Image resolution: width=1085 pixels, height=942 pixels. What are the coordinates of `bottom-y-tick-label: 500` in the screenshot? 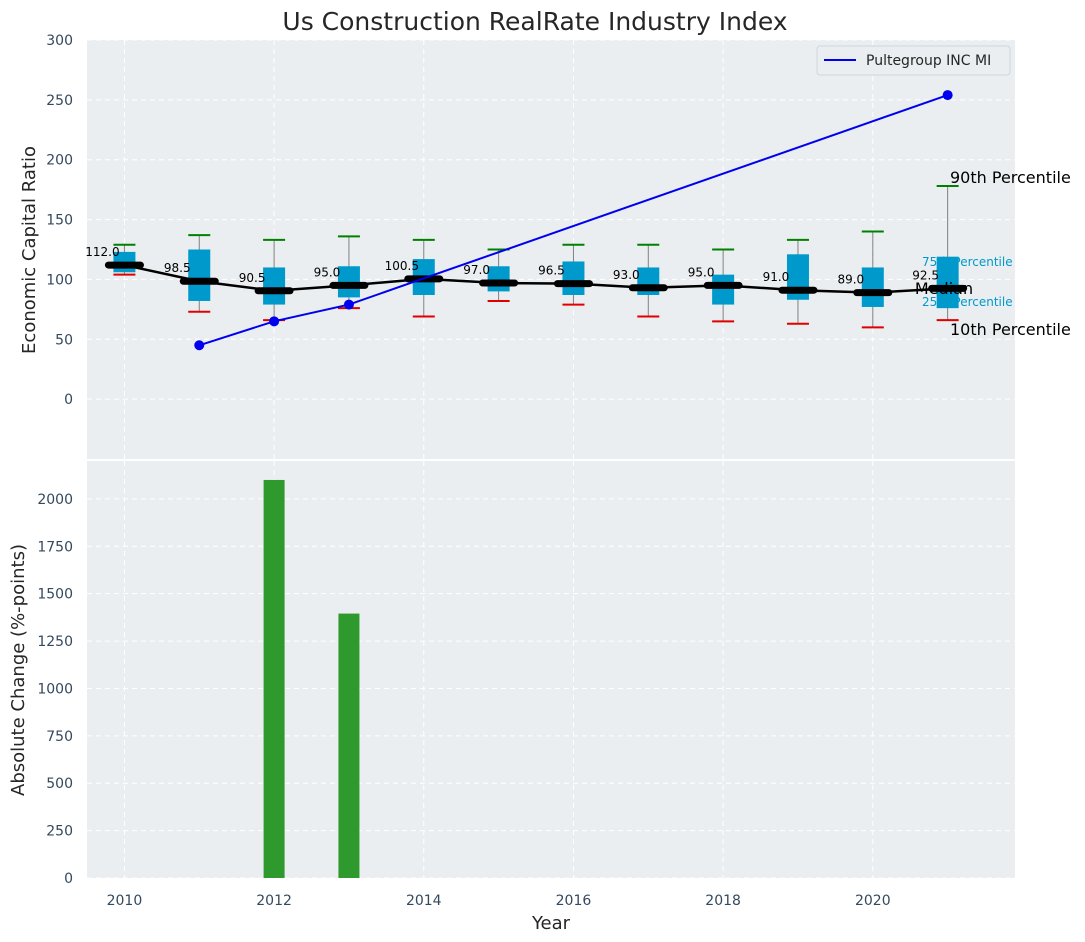 It's located at (59, 784).